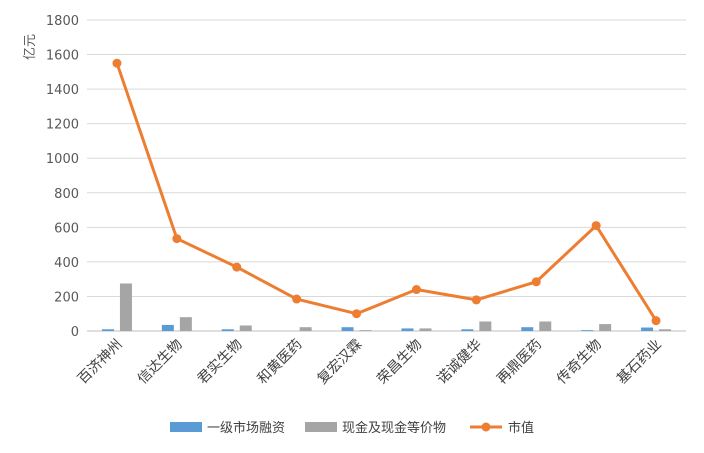 This screenshot has height=453, width=704. What do you see at coordinates (66, 297) in the screenshot?
I see `y-tick-label: 200` at bounding box center [66, 297].